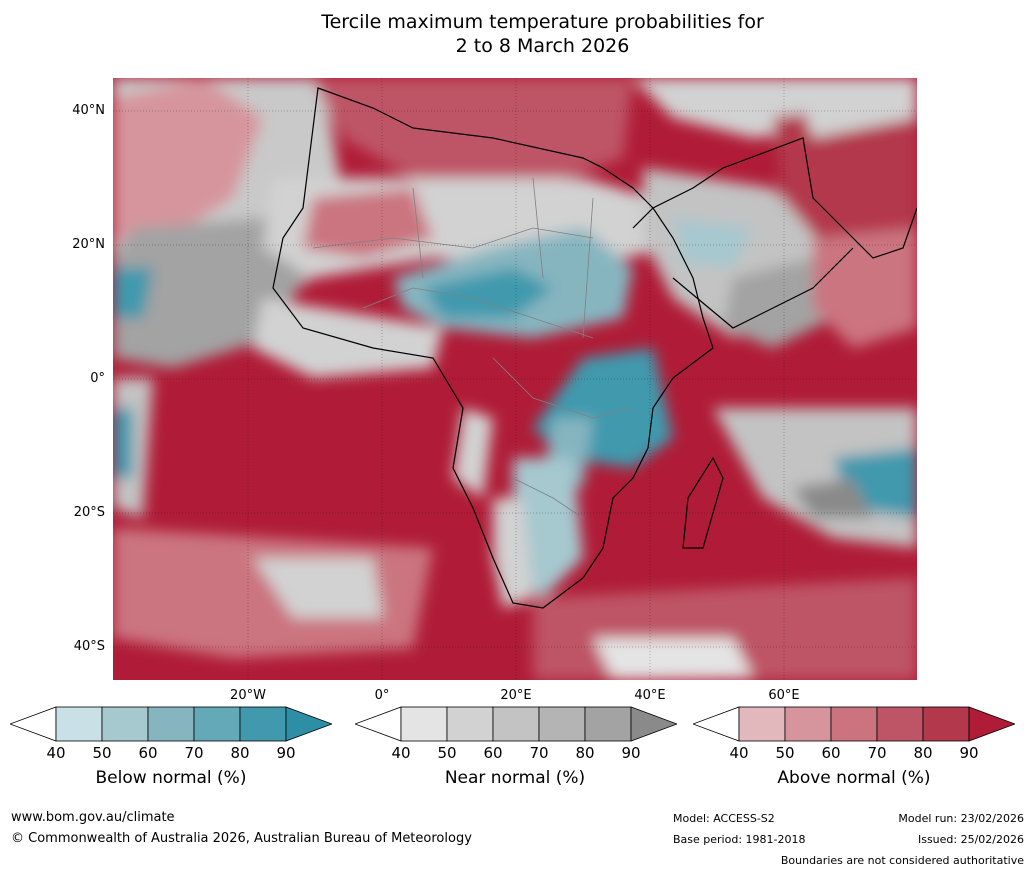  I want to click on colorbar-below-normal-swatches, so click(171, 724).